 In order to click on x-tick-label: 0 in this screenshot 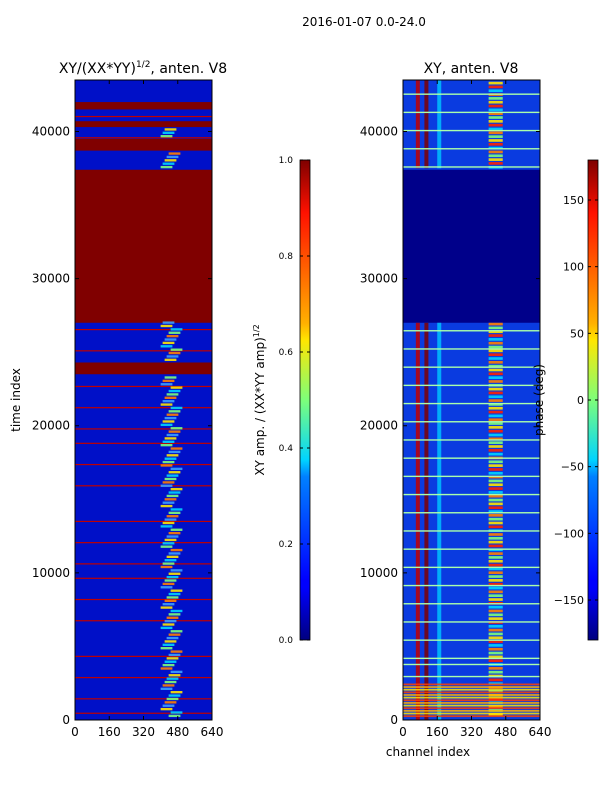, I will do `click(403, 732)`.